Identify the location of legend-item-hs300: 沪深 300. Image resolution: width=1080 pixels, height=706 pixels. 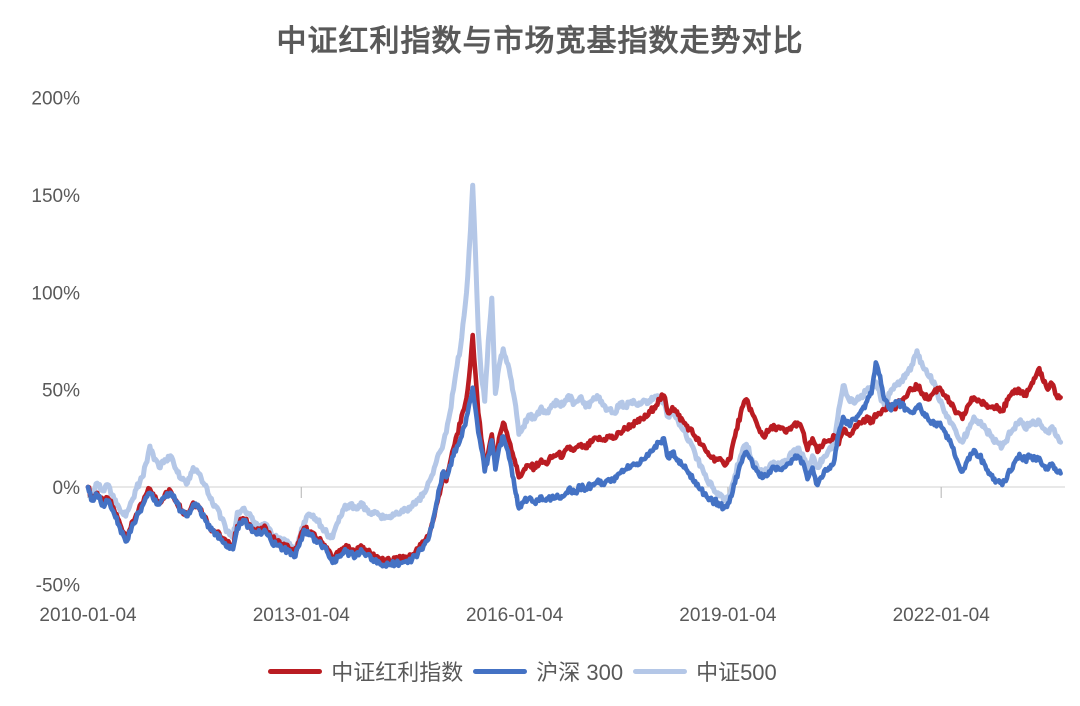
(548, 671).